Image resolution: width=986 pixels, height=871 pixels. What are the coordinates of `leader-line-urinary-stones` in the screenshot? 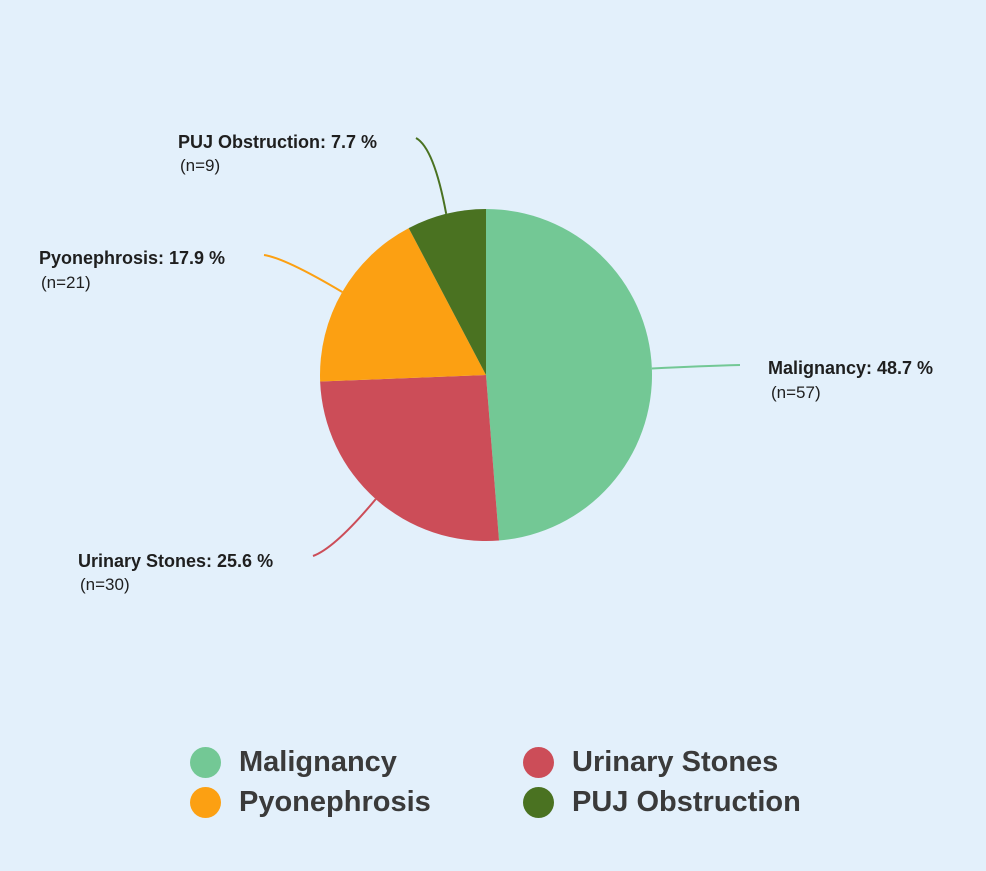 It's located at (344, 527).